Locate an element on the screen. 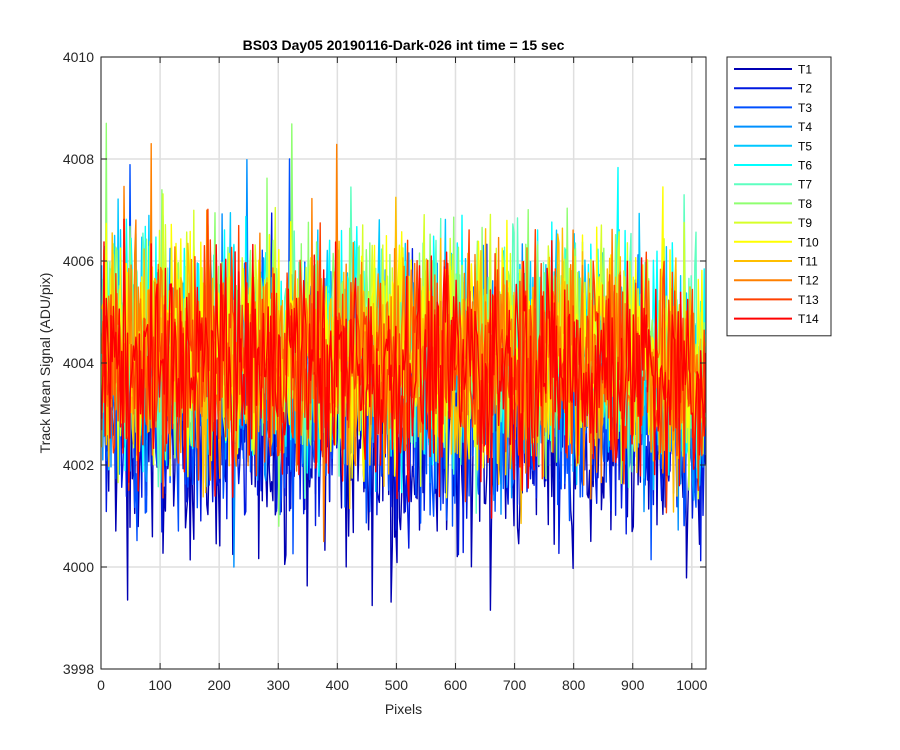 Image resolution: width=900 pixels, height=750 pixels. legend: T1 T2 T3 T4 T5 T6 T7 T8 T9 T10 T11 T12 T13 T14 is located at coordinates (779, 196).